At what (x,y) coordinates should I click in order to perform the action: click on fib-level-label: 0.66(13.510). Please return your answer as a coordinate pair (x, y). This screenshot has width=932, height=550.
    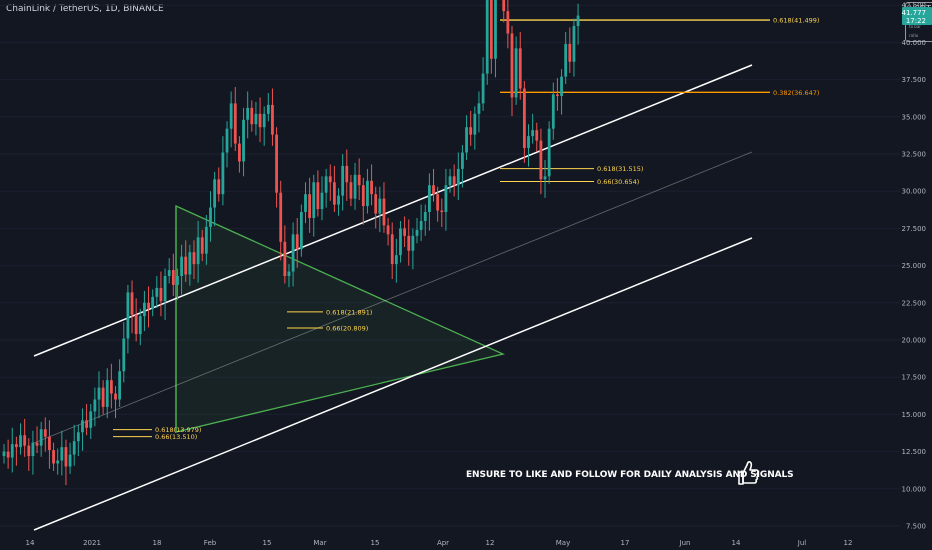
    Looking at the image, I should click on (176, 437).